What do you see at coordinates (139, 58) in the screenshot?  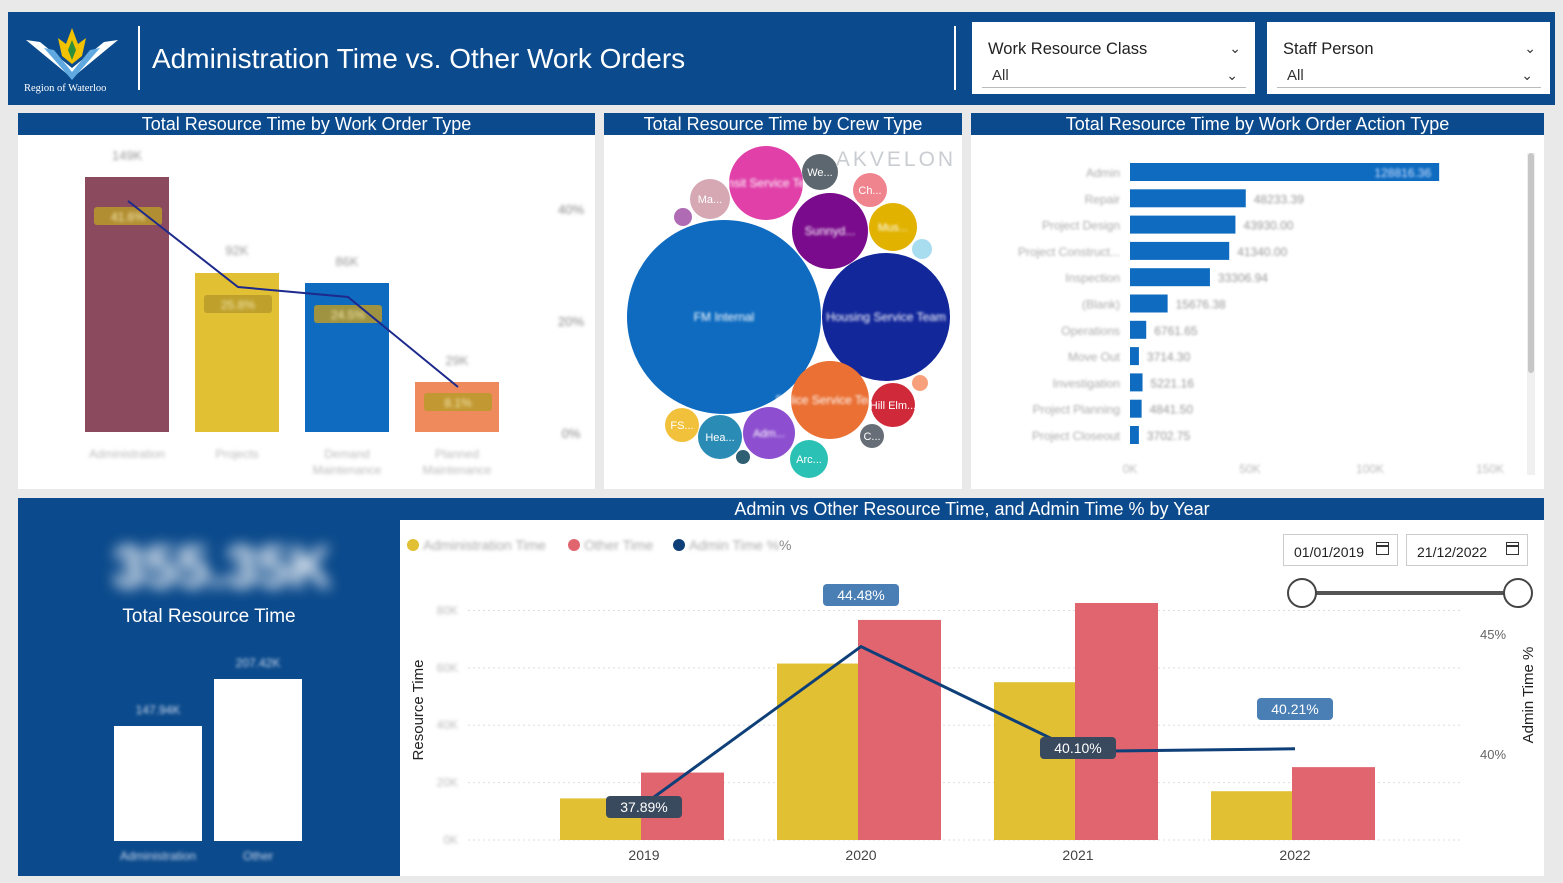 I see `header-divider` at bounding box center [139, 58].